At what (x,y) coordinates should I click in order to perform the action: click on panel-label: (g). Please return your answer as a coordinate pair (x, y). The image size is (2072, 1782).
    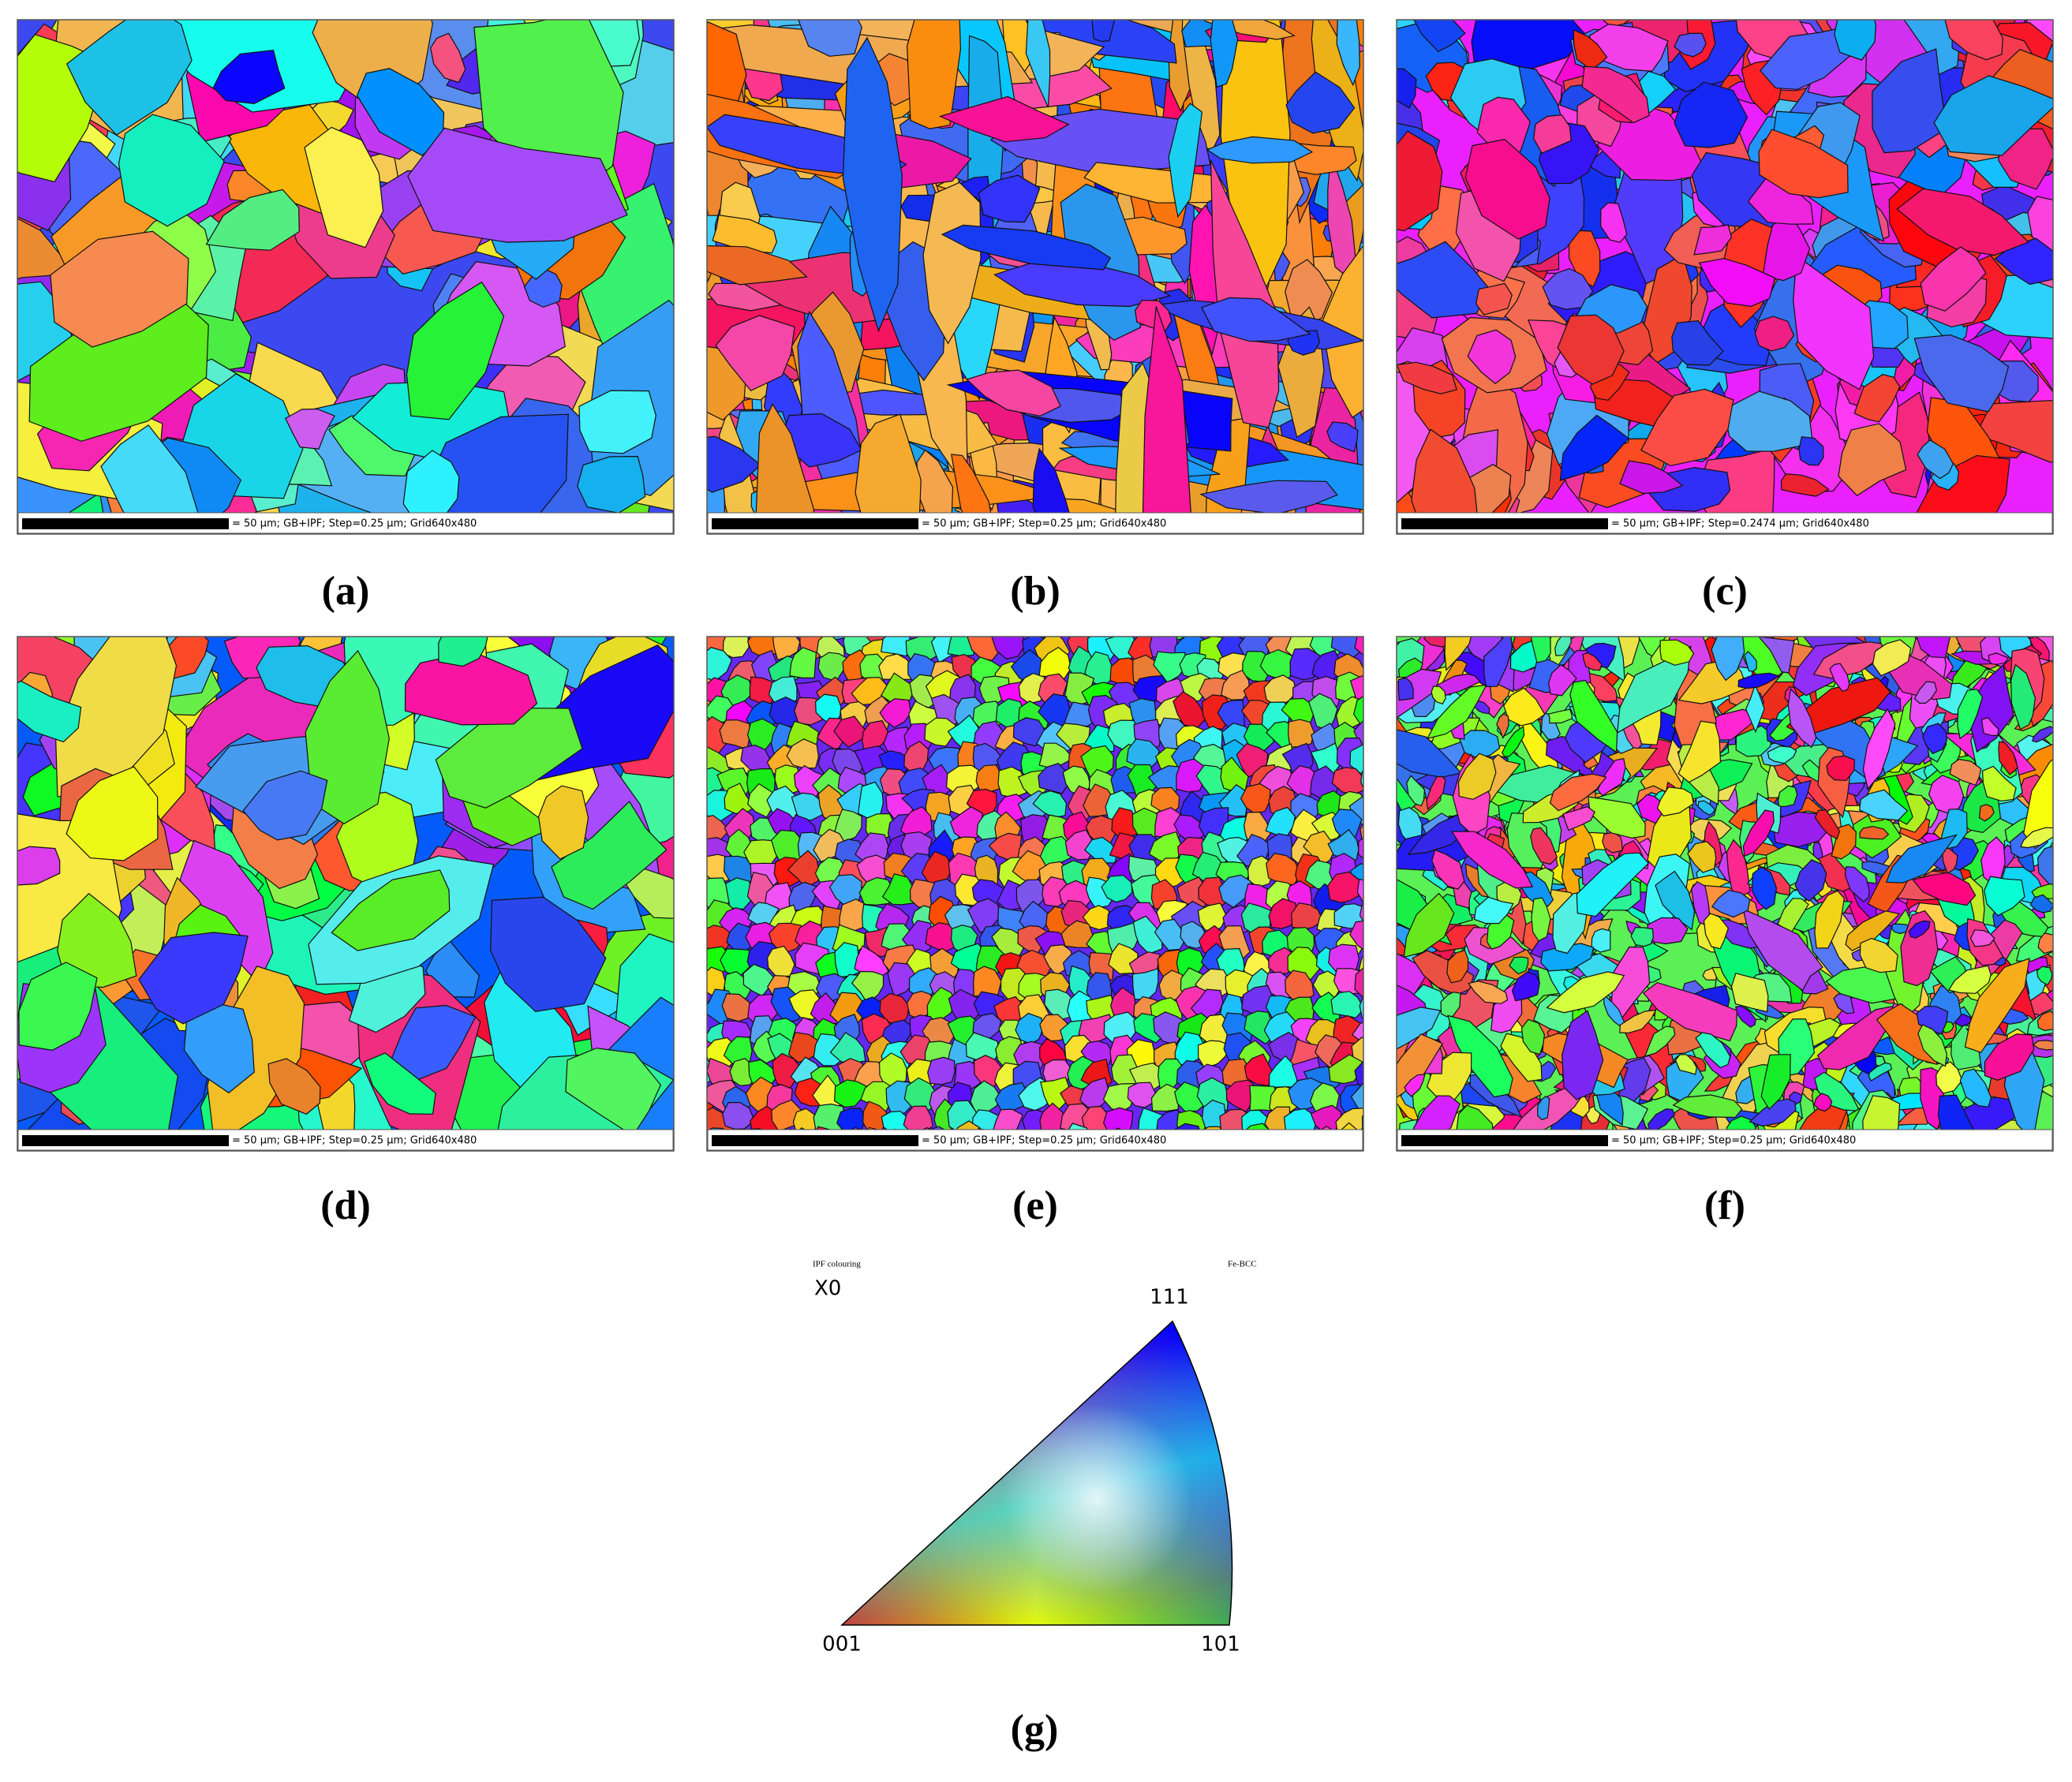
    Looking at the image, I should click on (1035, 1730).